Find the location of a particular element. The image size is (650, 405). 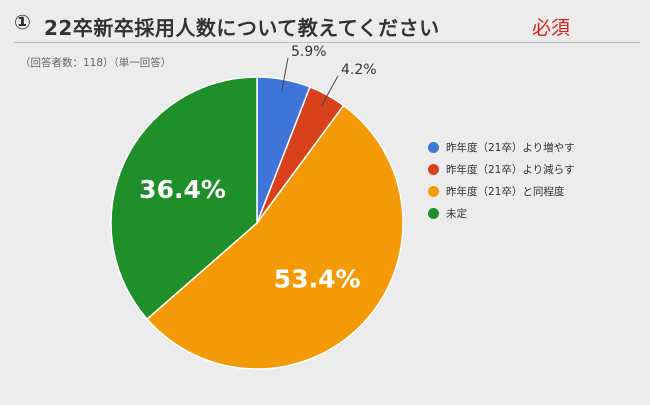

required-label: 必須 is located at coordinates (551, 28).